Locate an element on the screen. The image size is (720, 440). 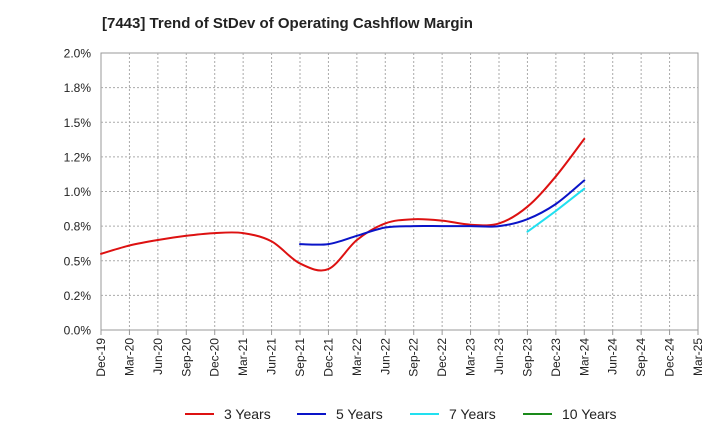
x-tick-label: Sep-24 is located at coordinates (641, 357).